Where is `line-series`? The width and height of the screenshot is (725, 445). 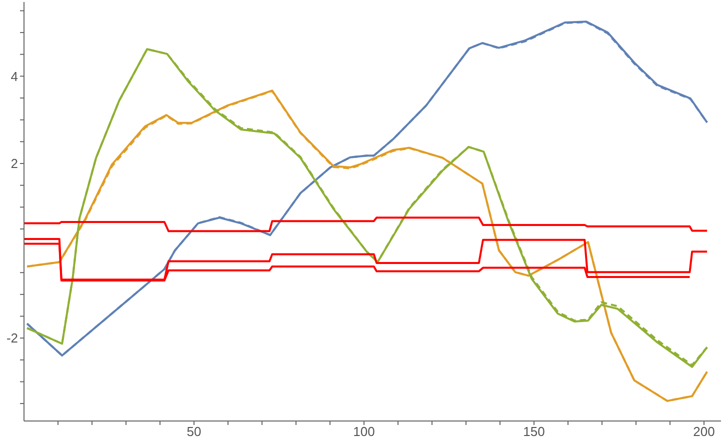 line-series is located at coordinates (366, 224).